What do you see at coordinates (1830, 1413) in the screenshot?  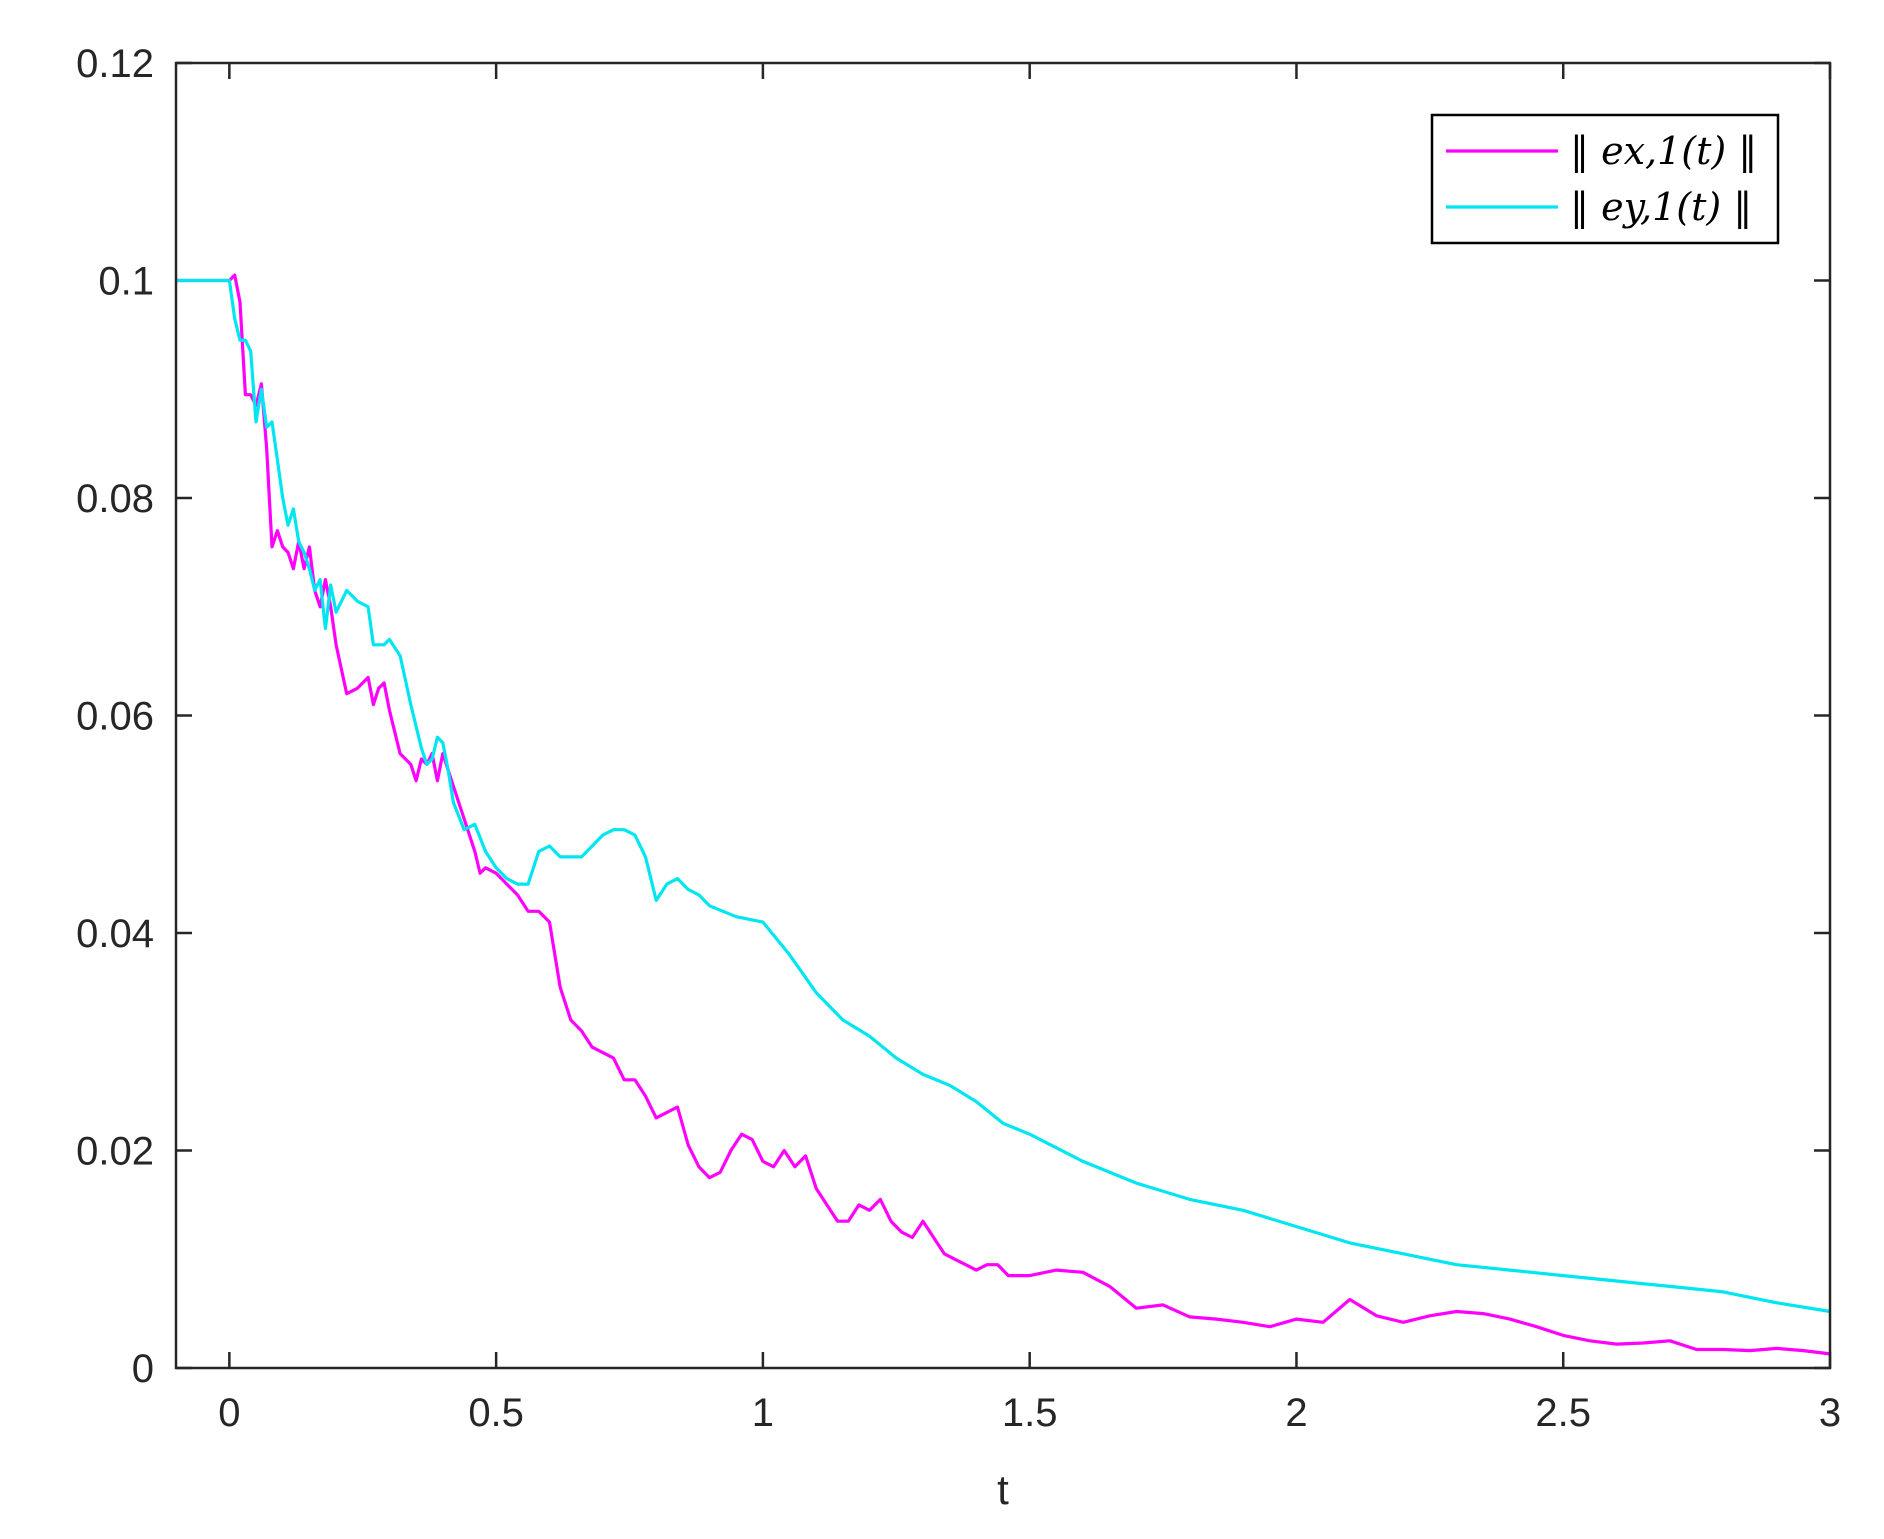 I see `x-tick-label: 3` at bounding box center [1830, 1413].